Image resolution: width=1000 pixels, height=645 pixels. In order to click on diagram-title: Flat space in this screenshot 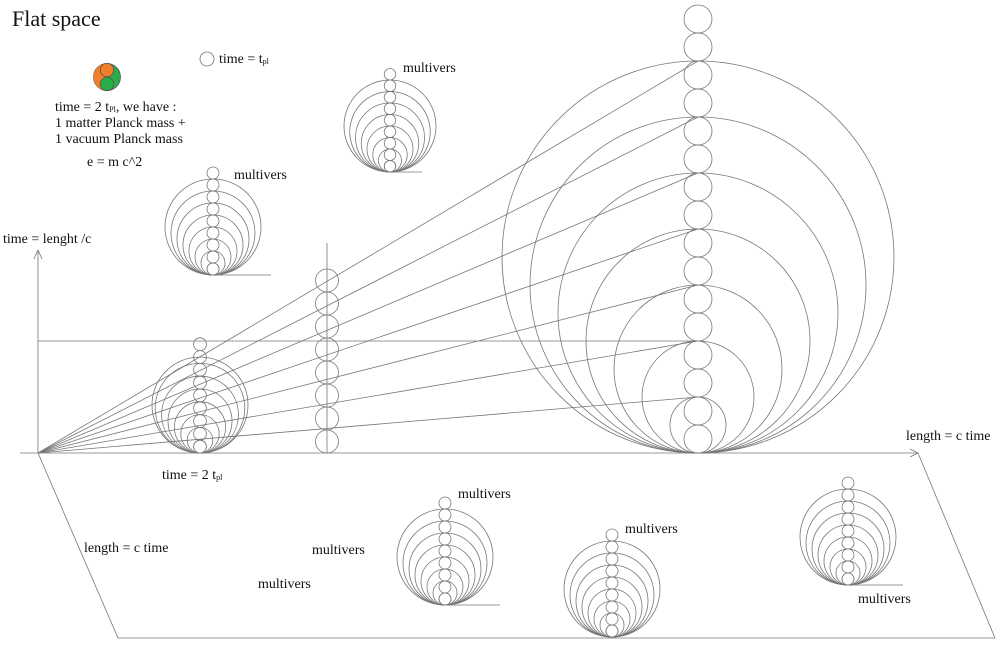, I will do `click(56, 18)`.